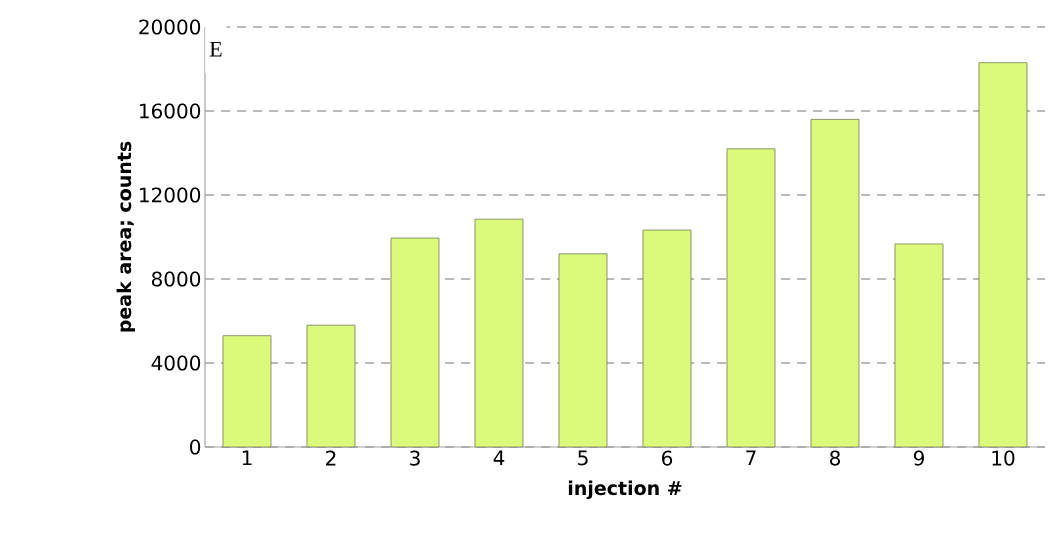 The image size is (1050, 552). What do you see at coordinates (415, 458) in the screenshot?
I see `x-tick-label: 3` at bounding box center [415, 458].